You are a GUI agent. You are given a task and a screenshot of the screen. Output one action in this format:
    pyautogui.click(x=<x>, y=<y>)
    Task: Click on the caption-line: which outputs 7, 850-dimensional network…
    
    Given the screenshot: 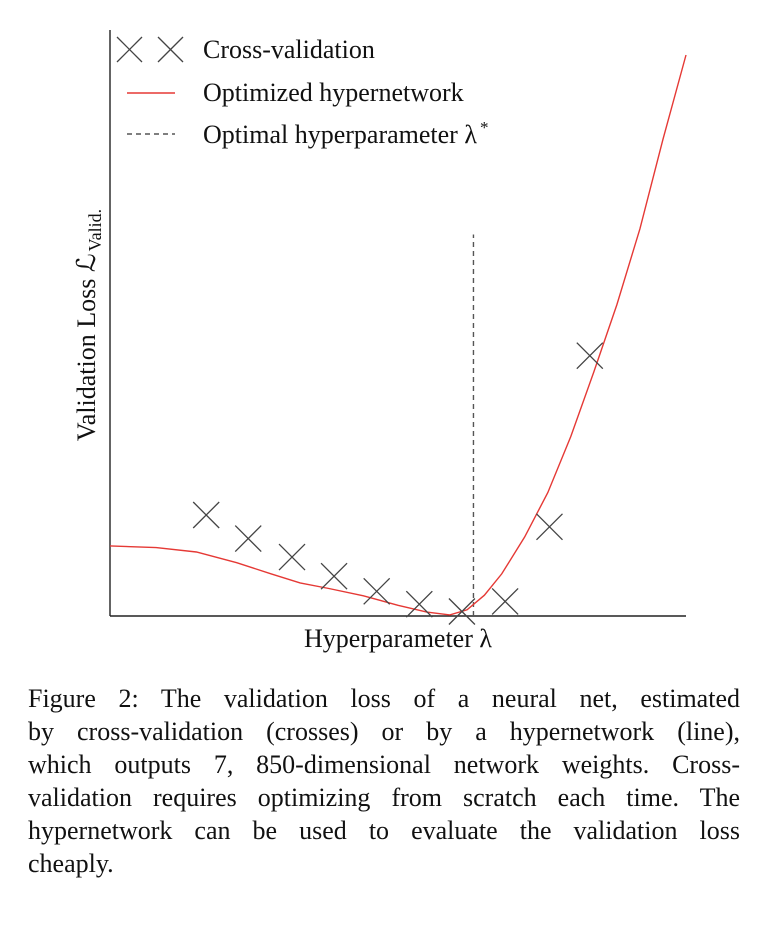 What is the action you would take?
    pyautogui.click(x=384, y=764)
    